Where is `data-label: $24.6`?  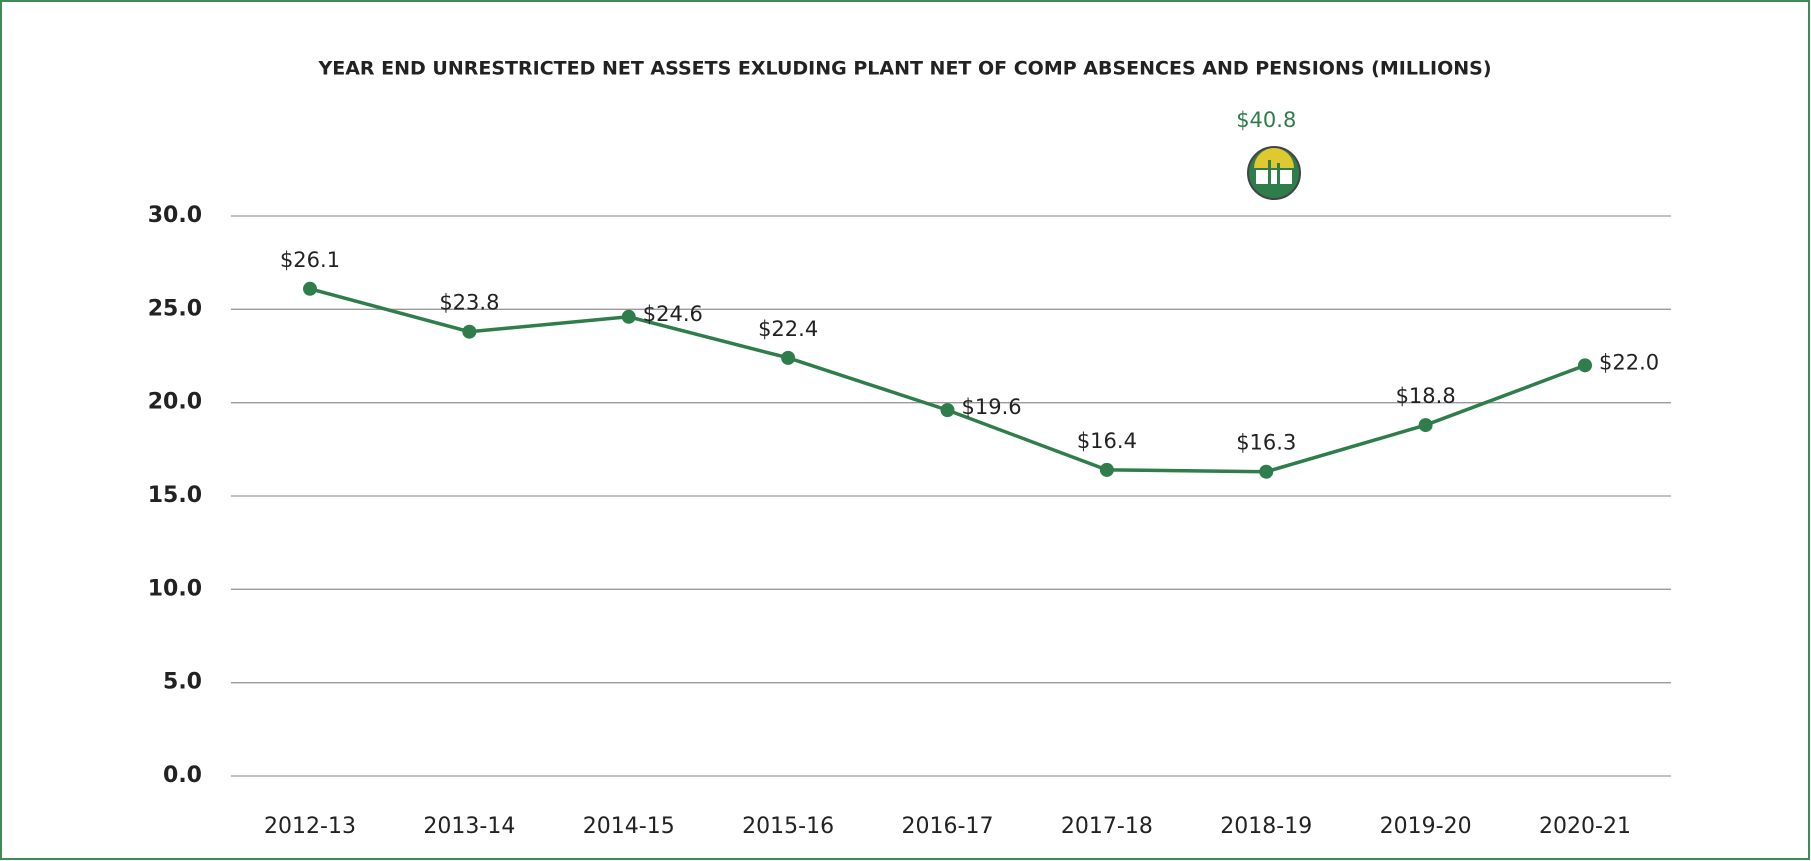 data-label: $24.6 is located at coordinates (673, 314).